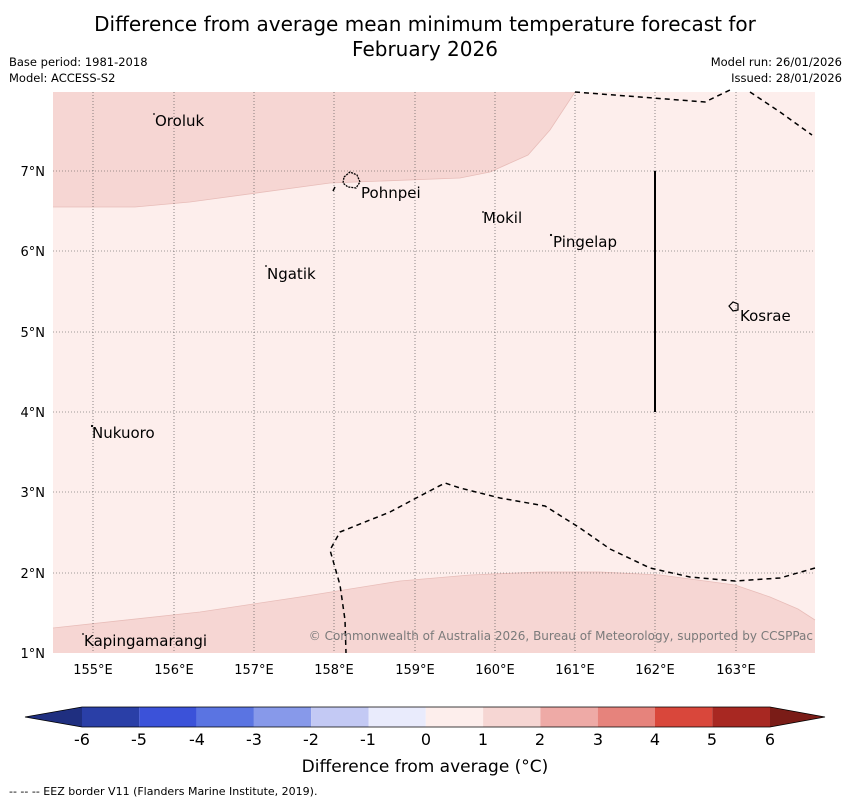 This screenshot has width=850, height=804. What do you see at coordinates (502, 218) in the screenshot?
I see `place-mokil: Mokil` at bounding box center [502, 218].